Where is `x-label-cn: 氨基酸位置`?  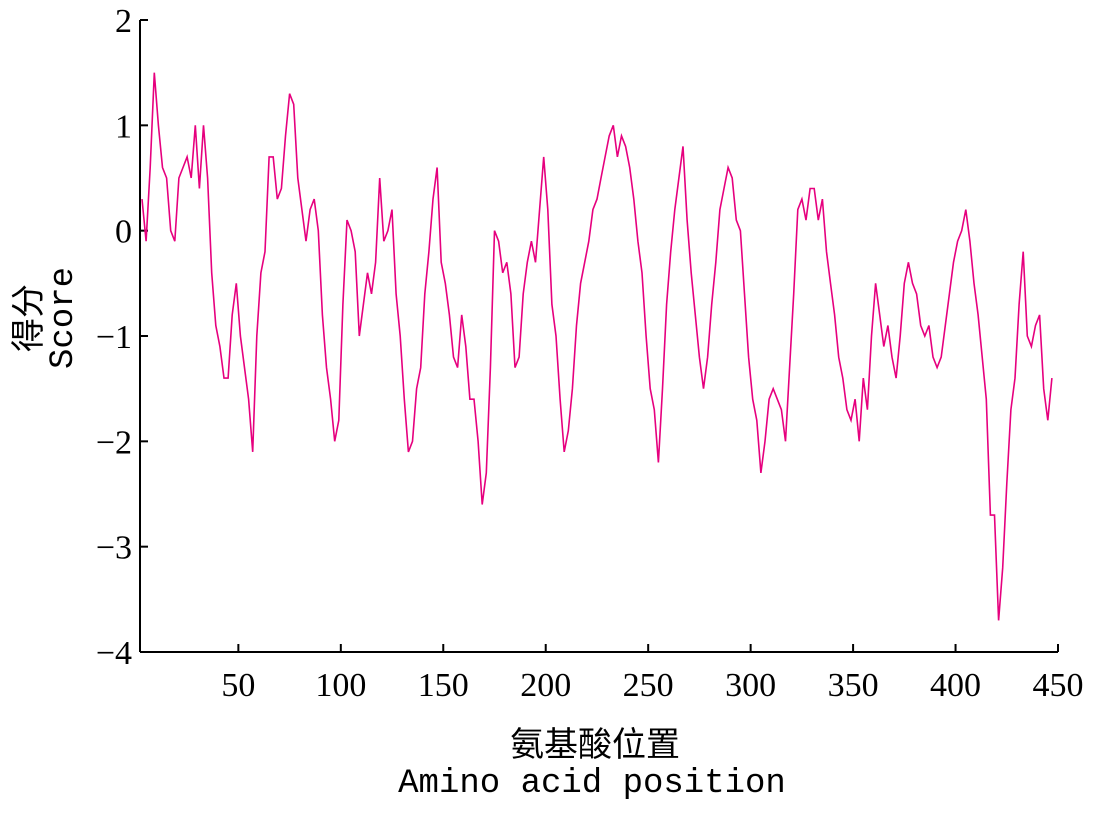 x-label-cn: 氨基酸位置 is located at coordinates (595, 745).